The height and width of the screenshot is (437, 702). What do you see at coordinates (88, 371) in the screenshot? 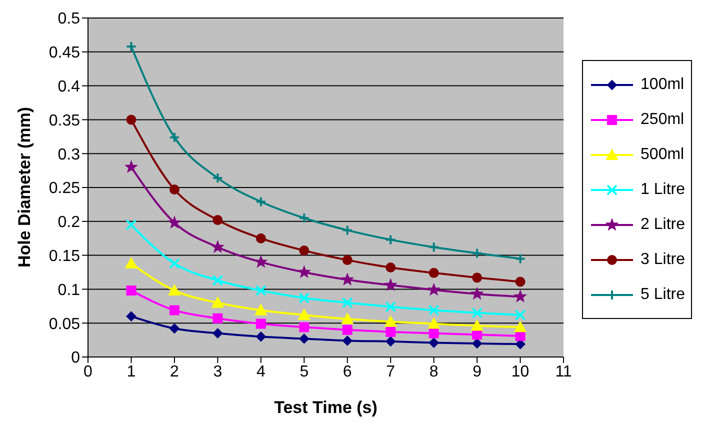
I see `x-tick-label: 0` at bounding box center [88, 371].